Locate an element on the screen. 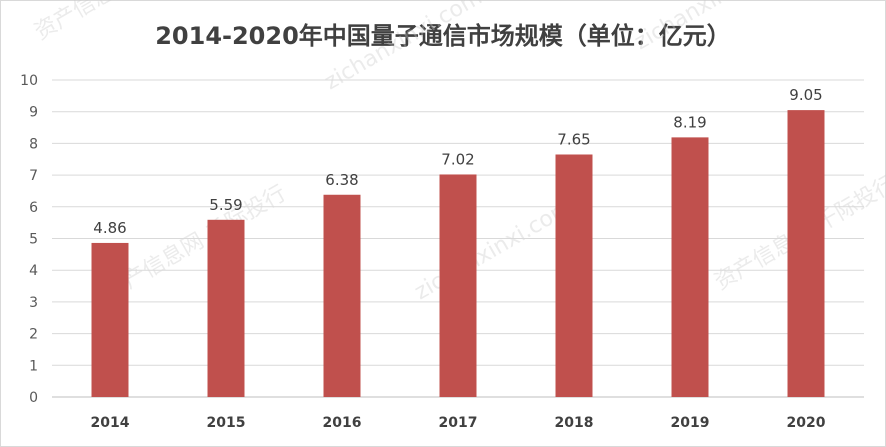 This screenshot has height=447, width=886. y-tick-label: 6 is located at coordinates (33, 208).